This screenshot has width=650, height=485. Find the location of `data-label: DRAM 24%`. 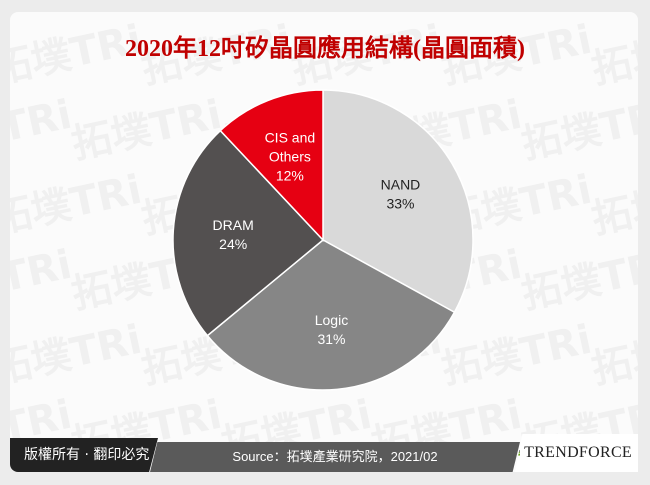

data-label: DRAM 24% is located at coordinates (233, 234).